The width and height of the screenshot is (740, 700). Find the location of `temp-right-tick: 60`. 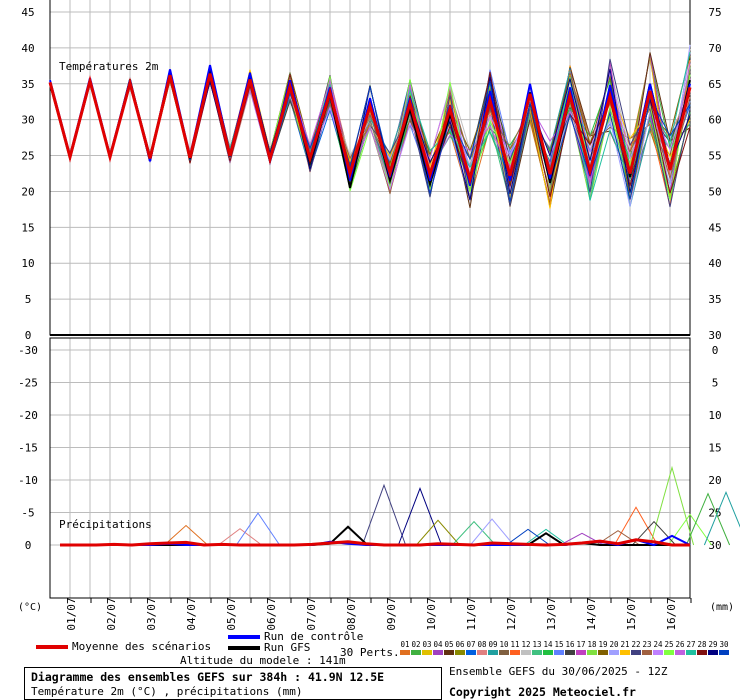

temp-right-tick: 60 is located at coordinates (714, 120).